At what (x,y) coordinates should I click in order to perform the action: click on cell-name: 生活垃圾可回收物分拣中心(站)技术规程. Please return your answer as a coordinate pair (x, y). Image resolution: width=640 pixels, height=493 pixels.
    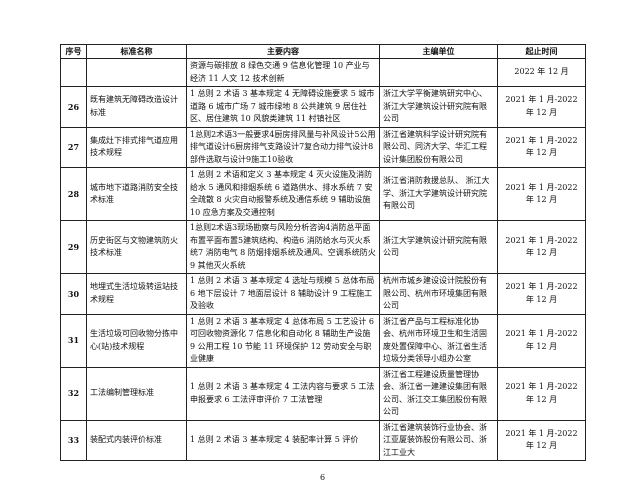
    Looking at the image, I should click on (136, 340).